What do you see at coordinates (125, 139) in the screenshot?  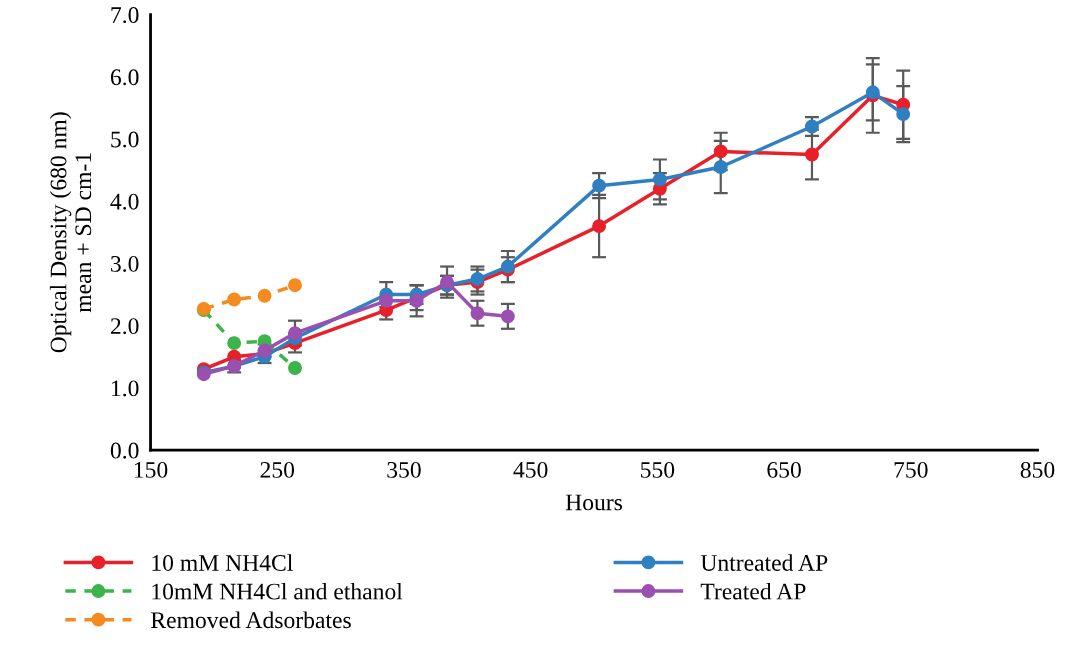 I see `y-tick-label: 5.0` at bounding box center [125, 139].